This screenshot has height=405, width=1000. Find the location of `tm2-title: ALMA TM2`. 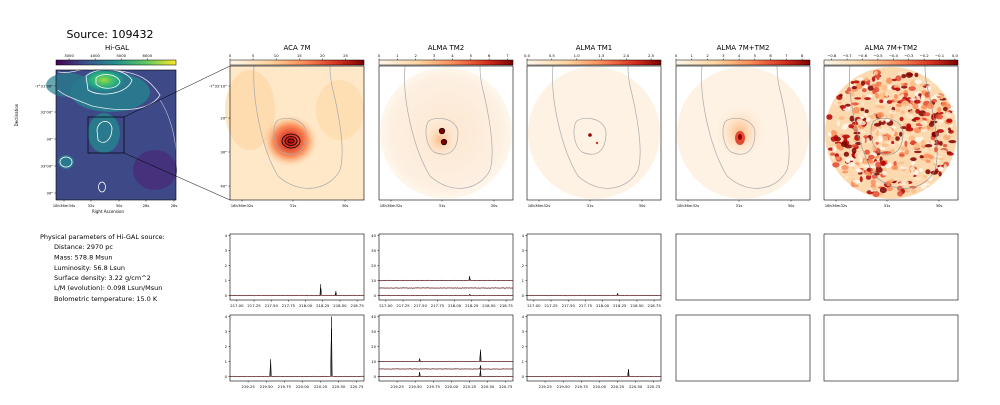

tm2-title: ALMA TM2 is located at coordinates (446, 48).